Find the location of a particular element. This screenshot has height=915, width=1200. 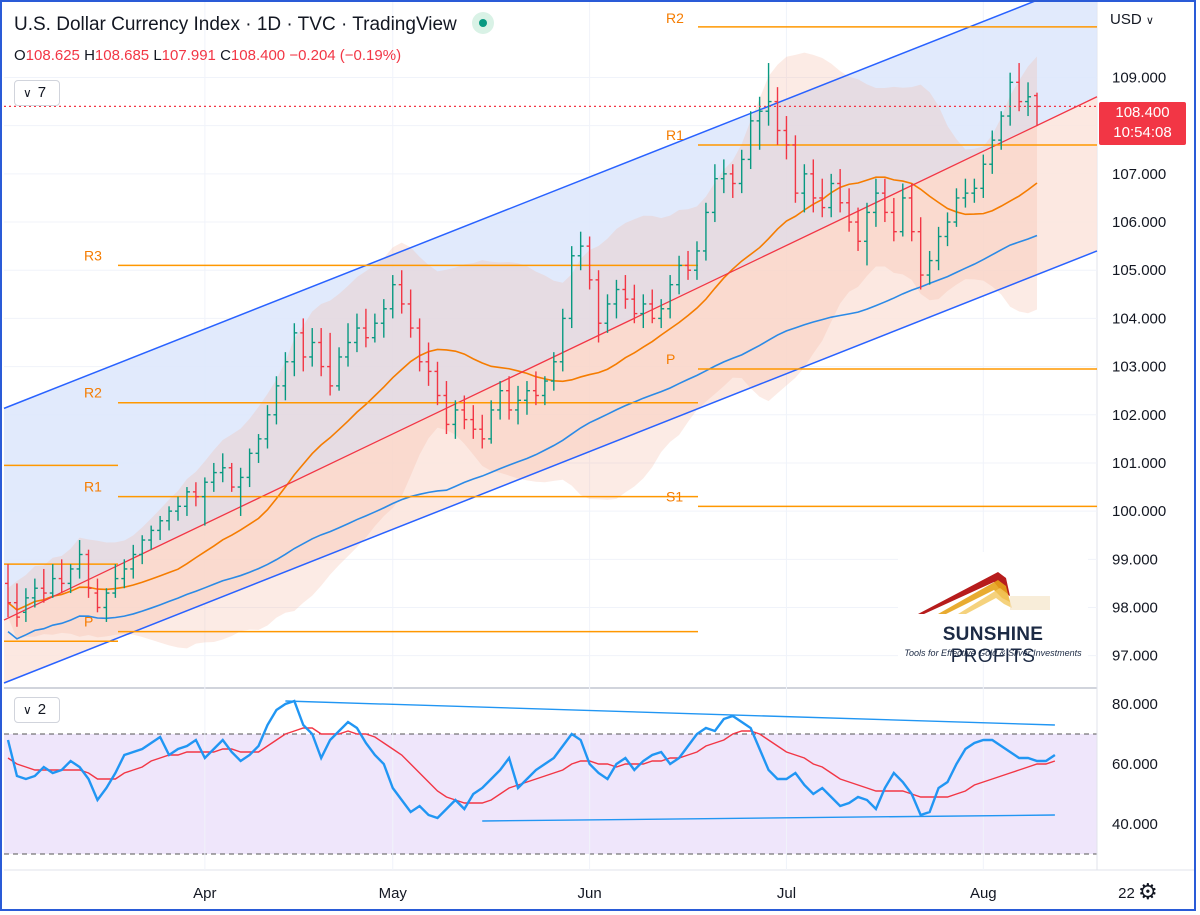

settings-gear-icon: ⚙ is located at coordinates (1148, 891).